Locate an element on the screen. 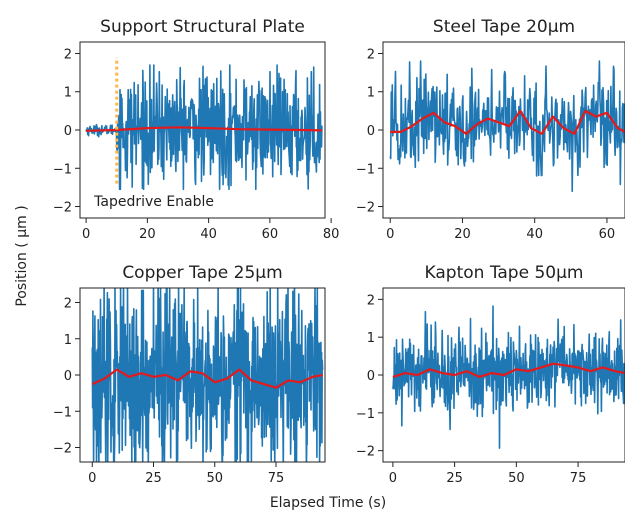 The height and width of the screenshot is (512, 625). subplot-title: Steel Tape 20μm is located at coordinates (504, 27).